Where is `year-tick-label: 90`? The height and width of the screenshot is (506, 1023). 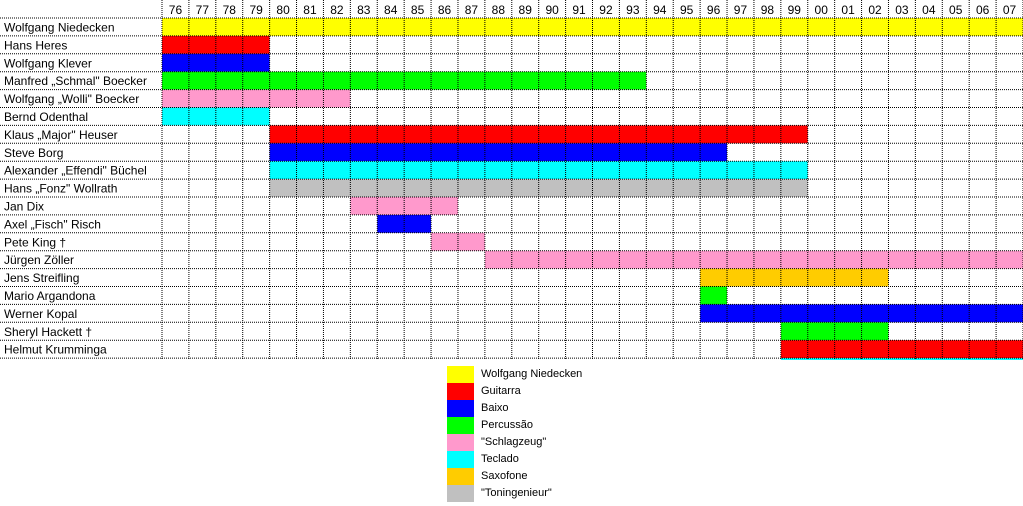 year-tick-label: 90 is located at coordinates (552, 10).